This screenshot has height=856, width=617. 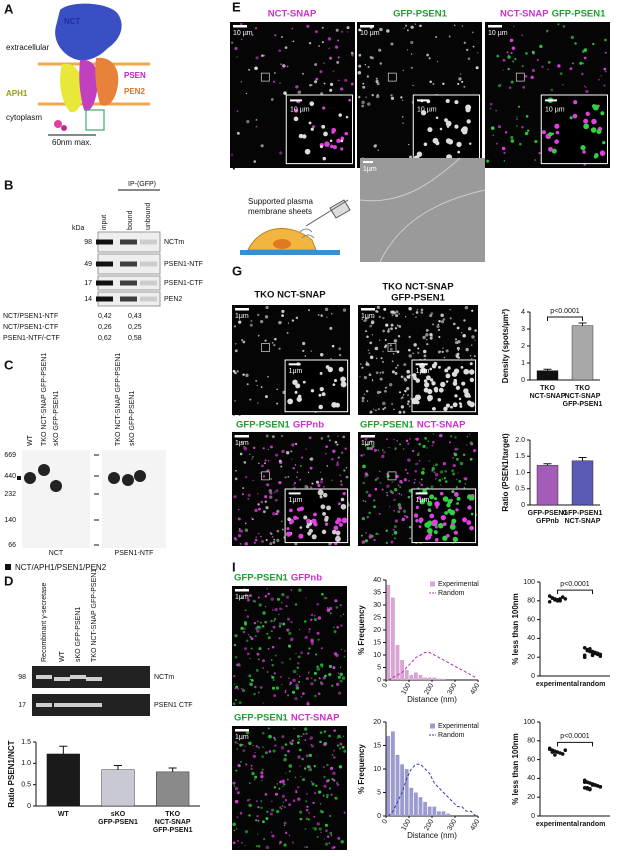 What do you see at coordinates (26, 742) in the screenshot?
I see `y-tick-label: 1.5` at bounding box center [26, 742].